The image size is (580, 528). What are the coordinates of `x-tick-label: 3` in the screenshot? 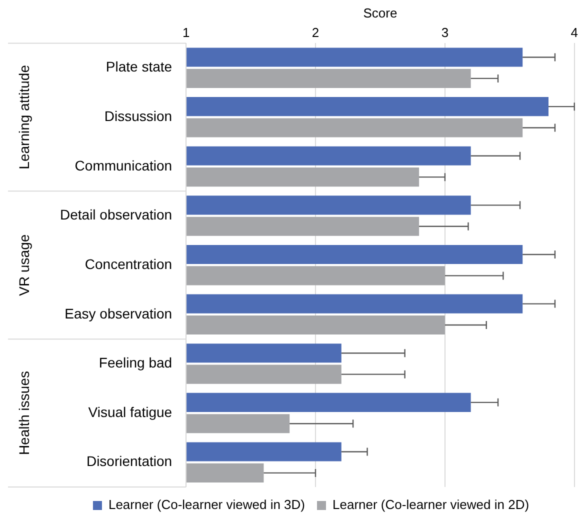 It's located at (445, 32).